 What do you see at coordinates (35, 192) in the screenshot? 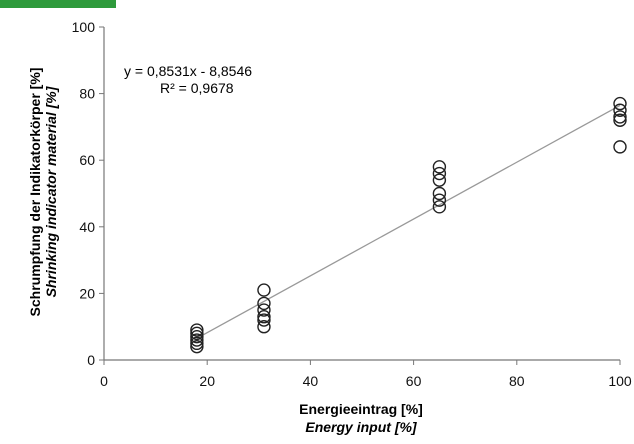
I see `y-axis-label: Schrumpfung der Indikatorkörper [%]` at bounding box center [35, 192].